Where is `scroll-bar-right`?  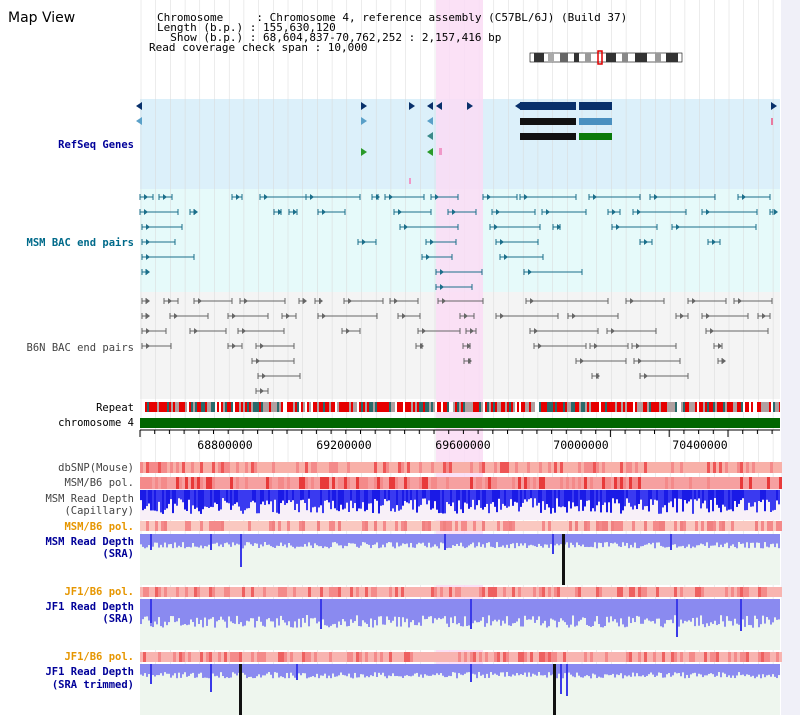
scroll-bar-right is located at coordinates (790, 357).